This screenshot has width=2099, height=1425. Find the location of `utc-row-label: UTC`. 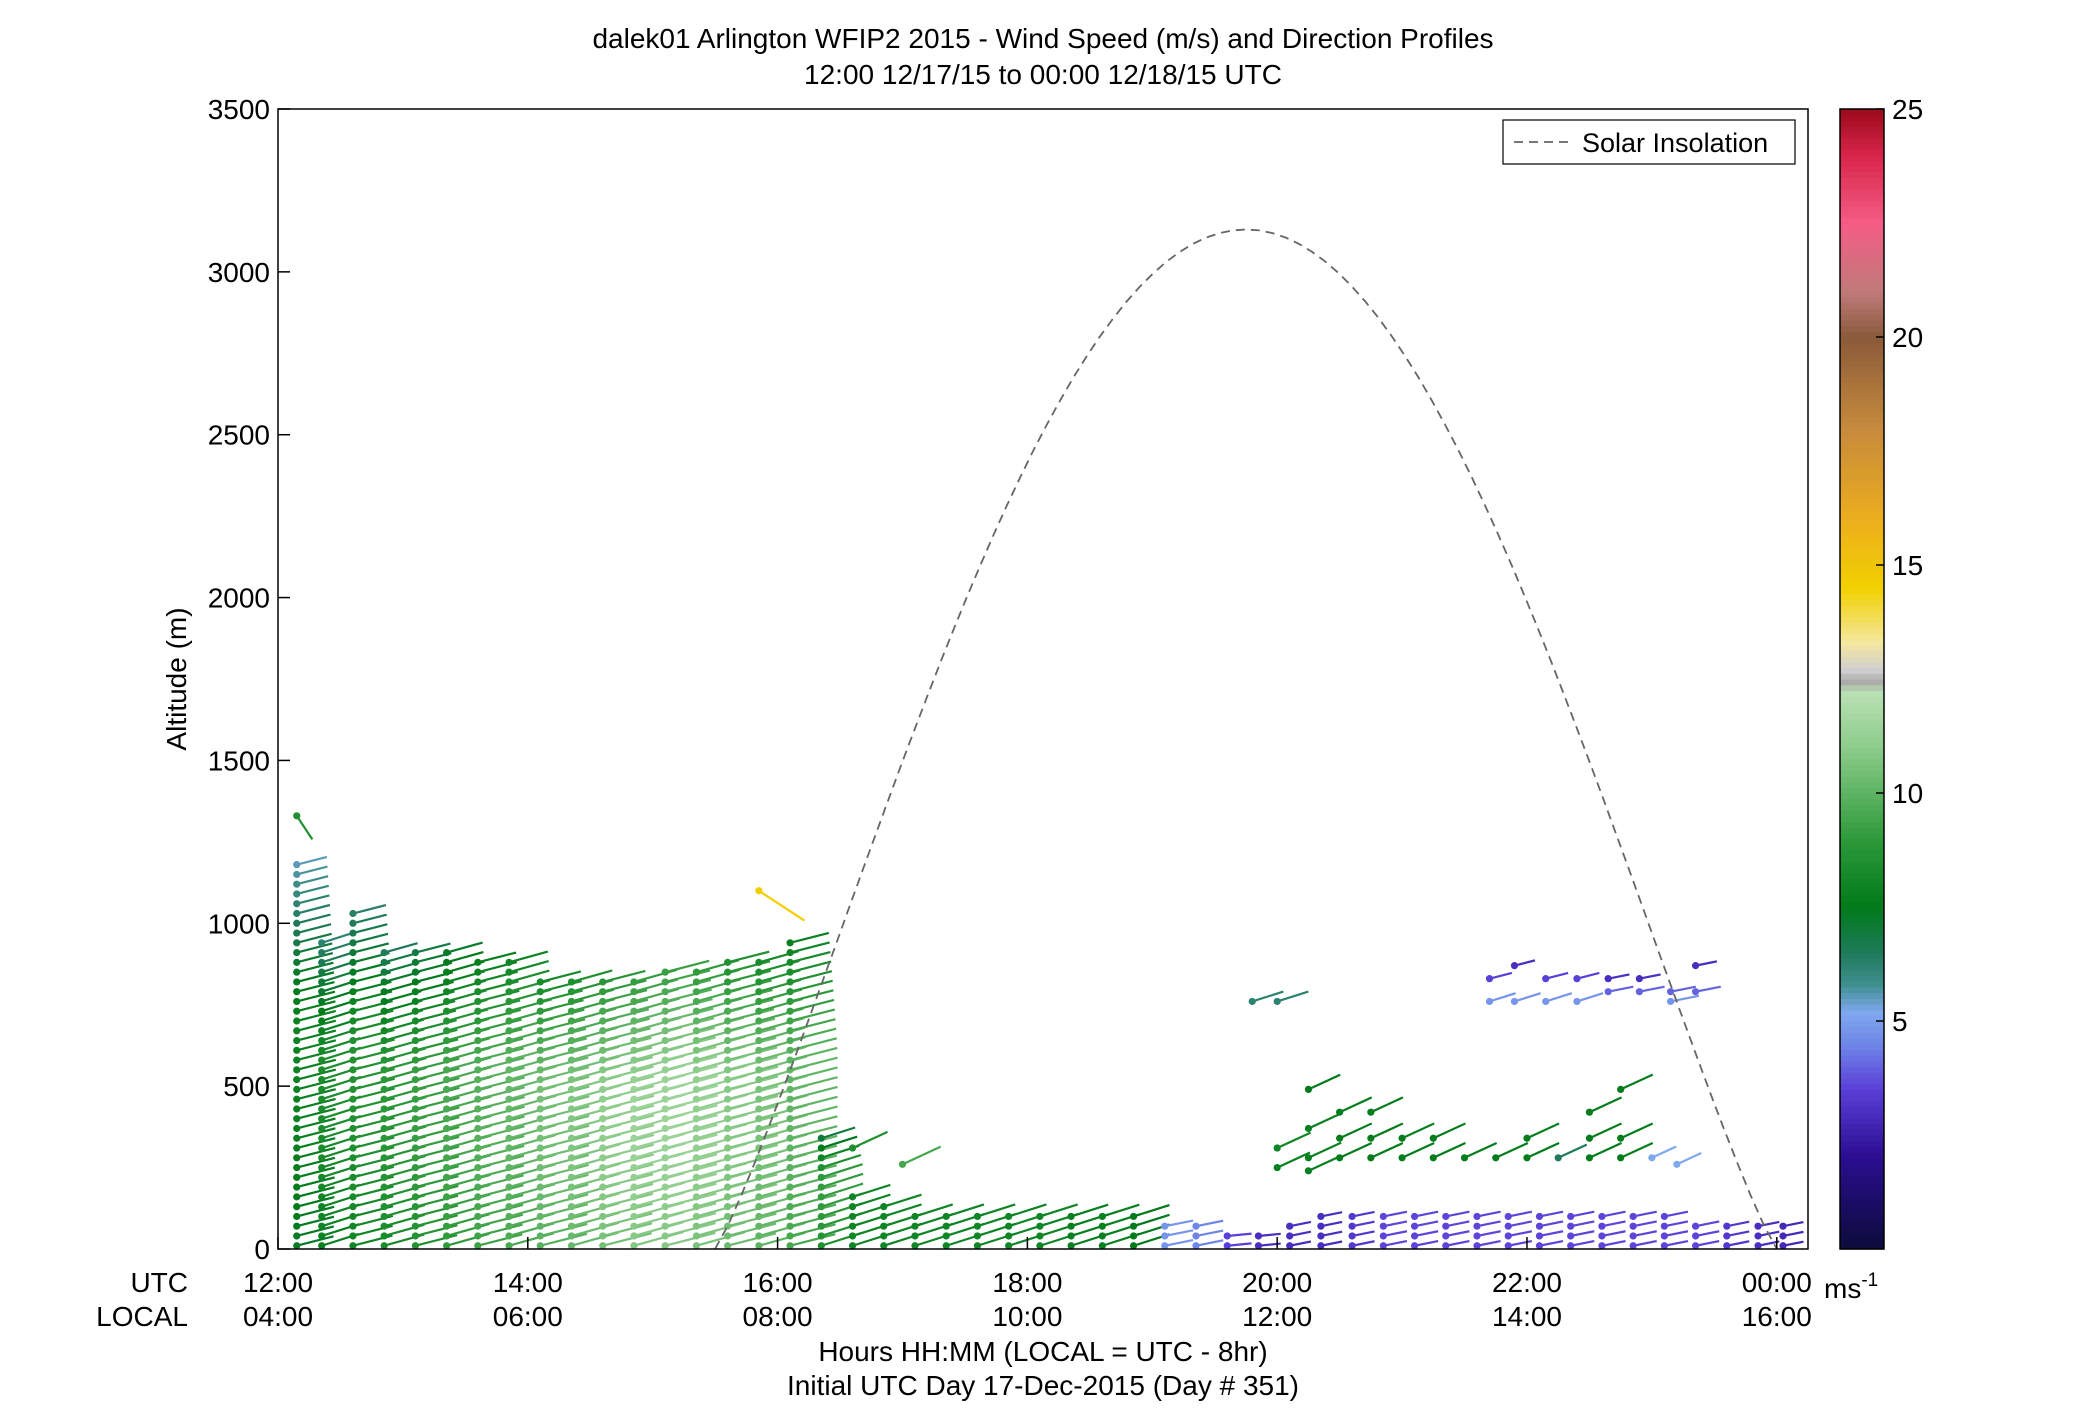

utc-row-label: UTC is located at coordinates (159, 1282).